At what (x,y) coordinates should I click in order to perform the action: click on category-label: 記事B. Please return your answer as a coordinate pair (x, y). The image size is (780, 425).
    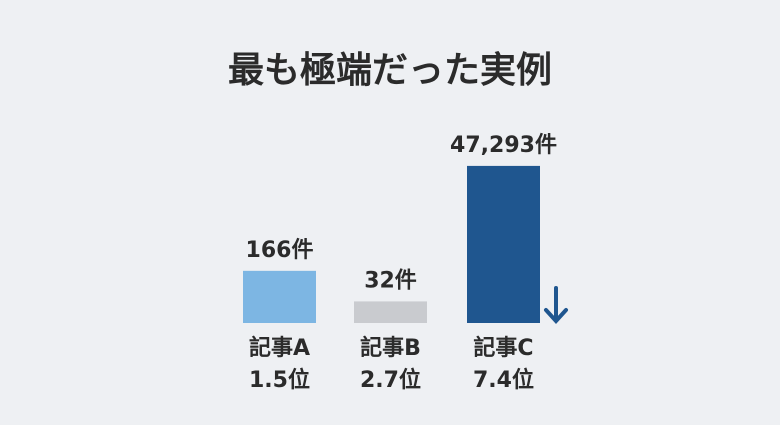
    Looking at the image, I should click on (390, 348).